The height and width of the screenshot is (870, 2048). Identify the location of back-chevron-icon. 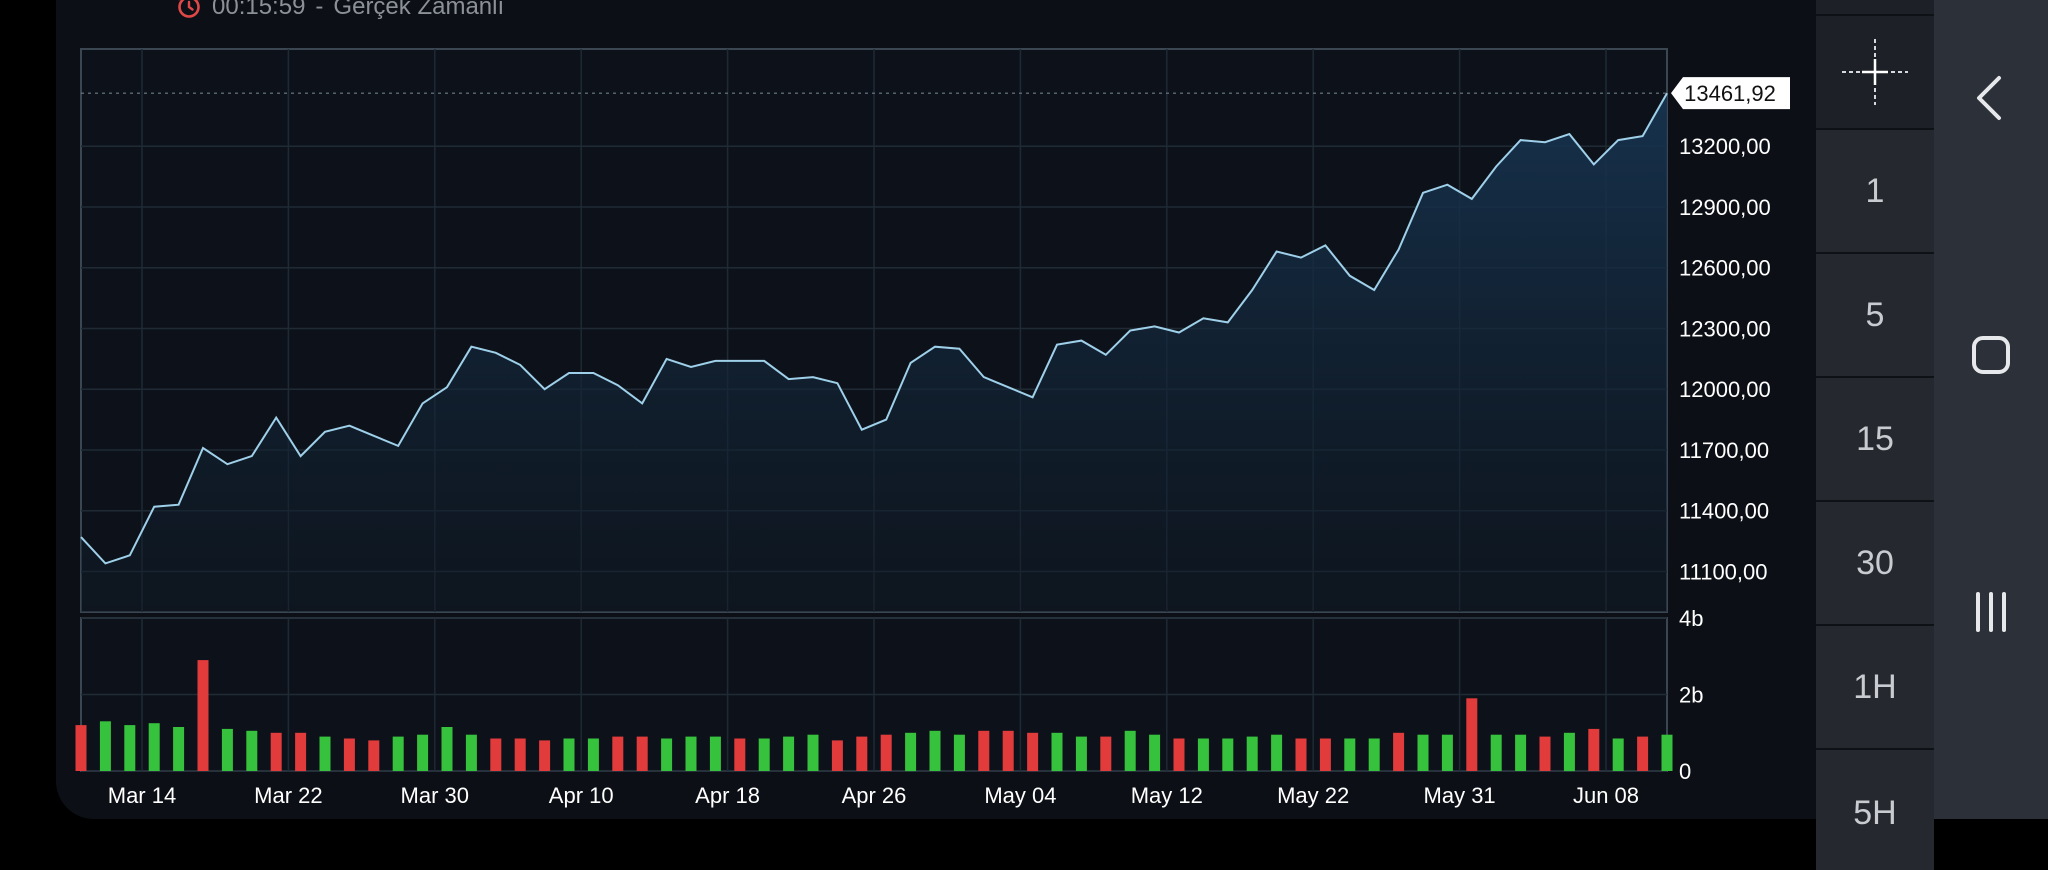
(1991, 98).